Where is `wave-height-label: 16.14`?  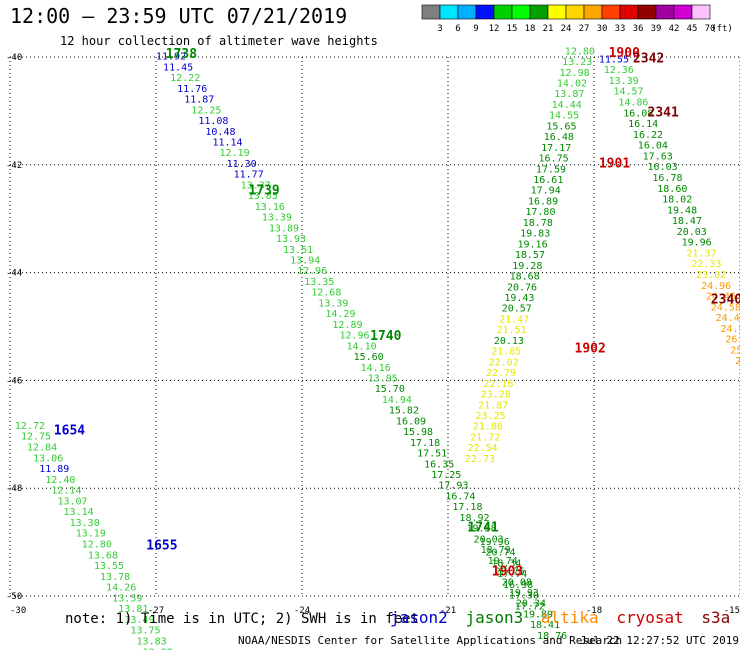
wave-height-label: 16.14 is located at coordinates (643, 124).